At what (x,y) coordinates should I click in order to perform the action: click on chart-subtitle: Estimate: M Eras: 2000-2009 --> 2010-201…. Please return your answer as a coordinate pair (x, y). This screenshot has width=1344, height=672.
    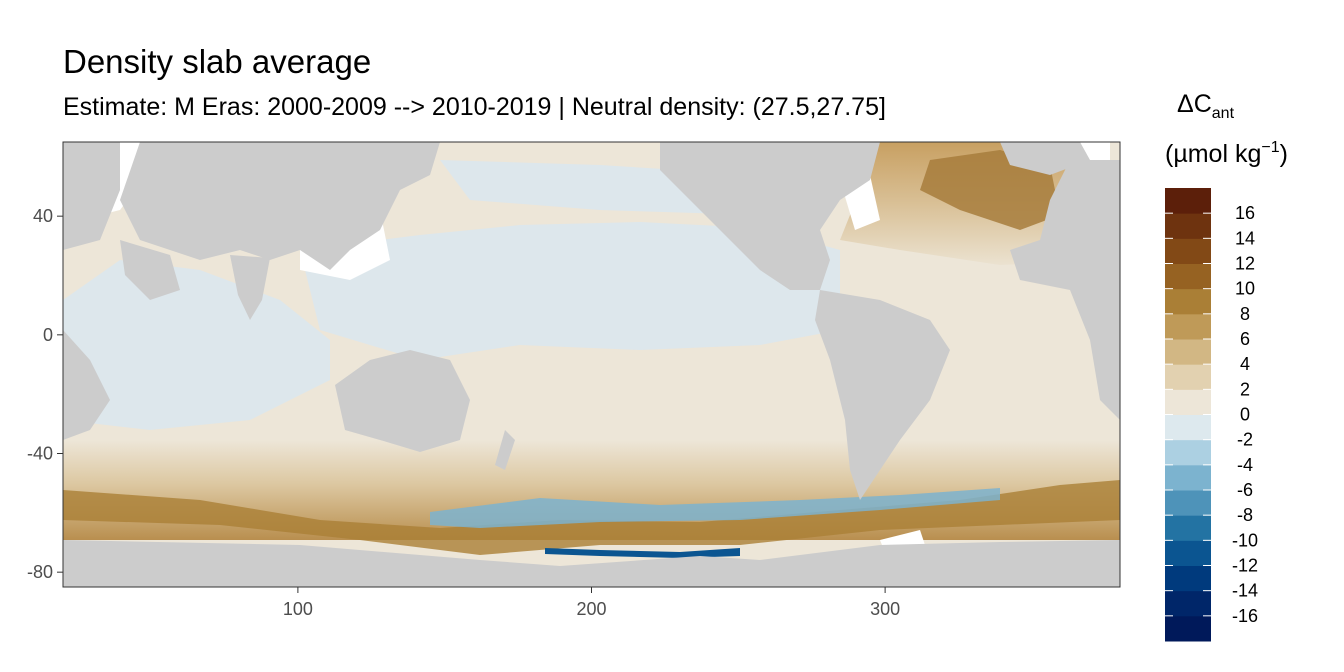
    Looking at the image, I should click on (474, 107).